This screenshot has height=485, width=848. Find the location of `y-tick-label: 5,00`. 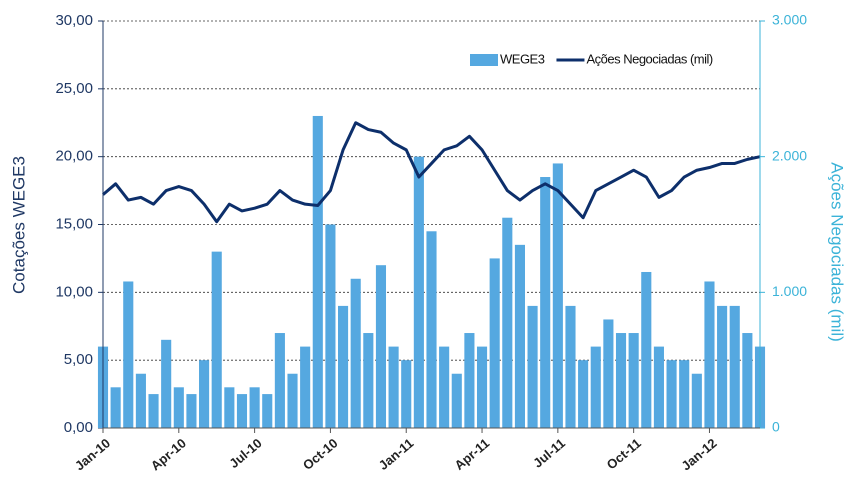

y-tick-label: 5,00 is located at coordinates (78, 359).